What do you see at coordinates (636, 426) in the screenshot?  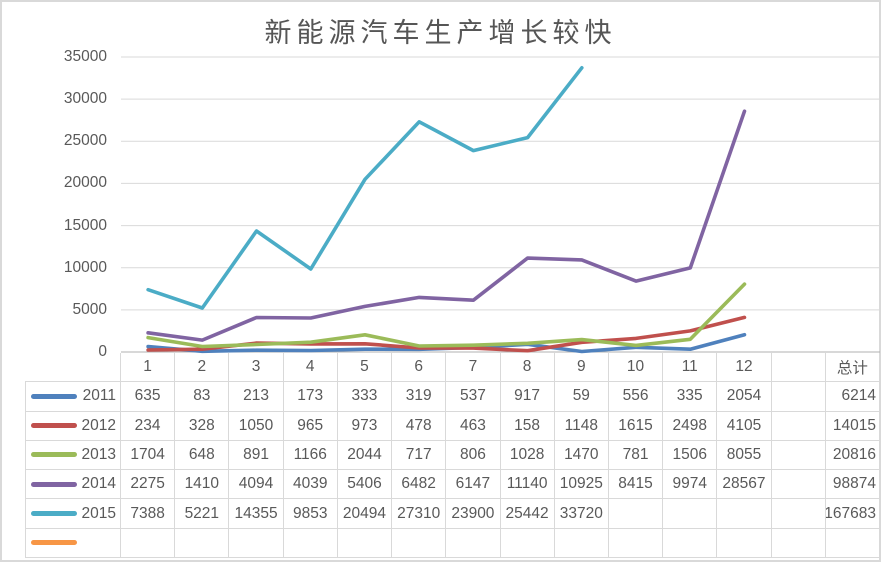 I see `value-cell: 1615` at bounding box center [636, 426].